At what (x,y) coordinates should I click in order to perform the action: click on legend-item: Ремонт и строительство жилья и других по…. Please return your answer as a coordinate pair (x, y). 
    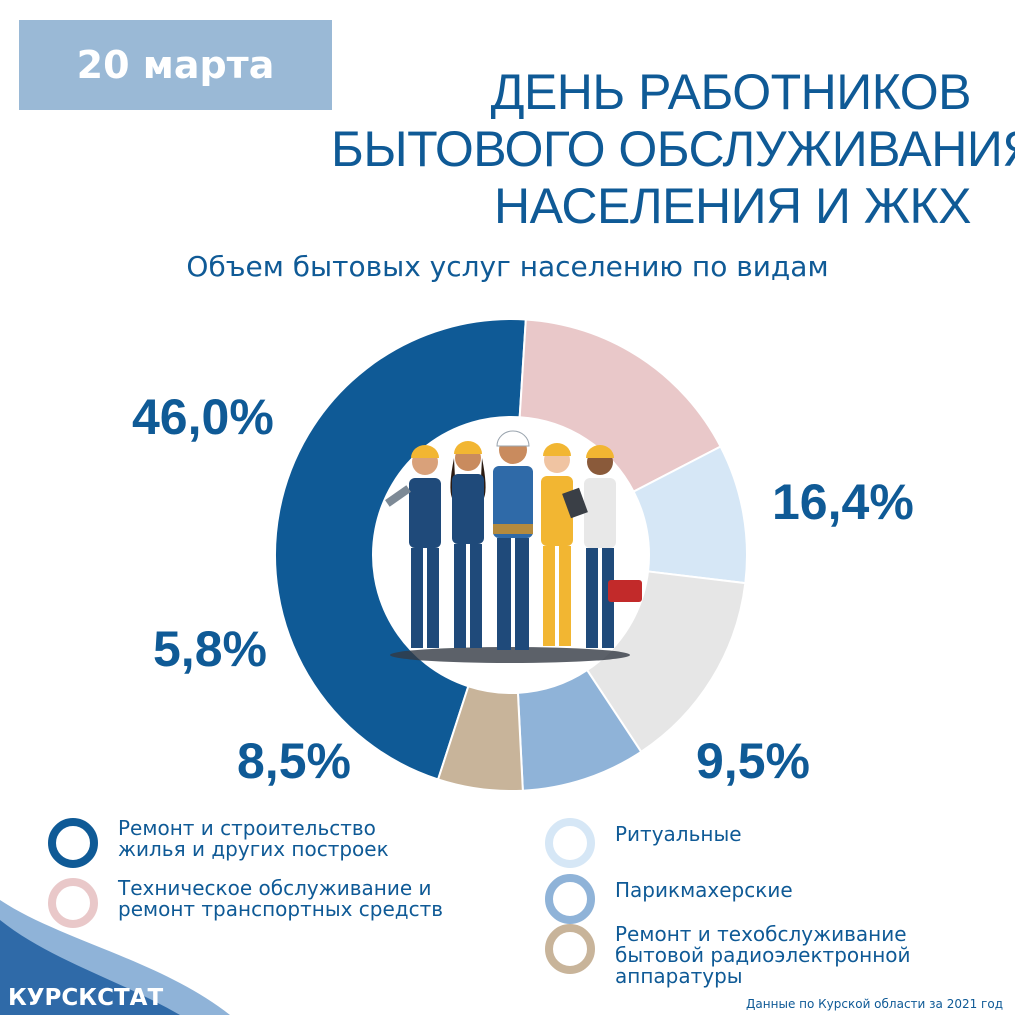
    Looking at the image, I should click on (248, 843).